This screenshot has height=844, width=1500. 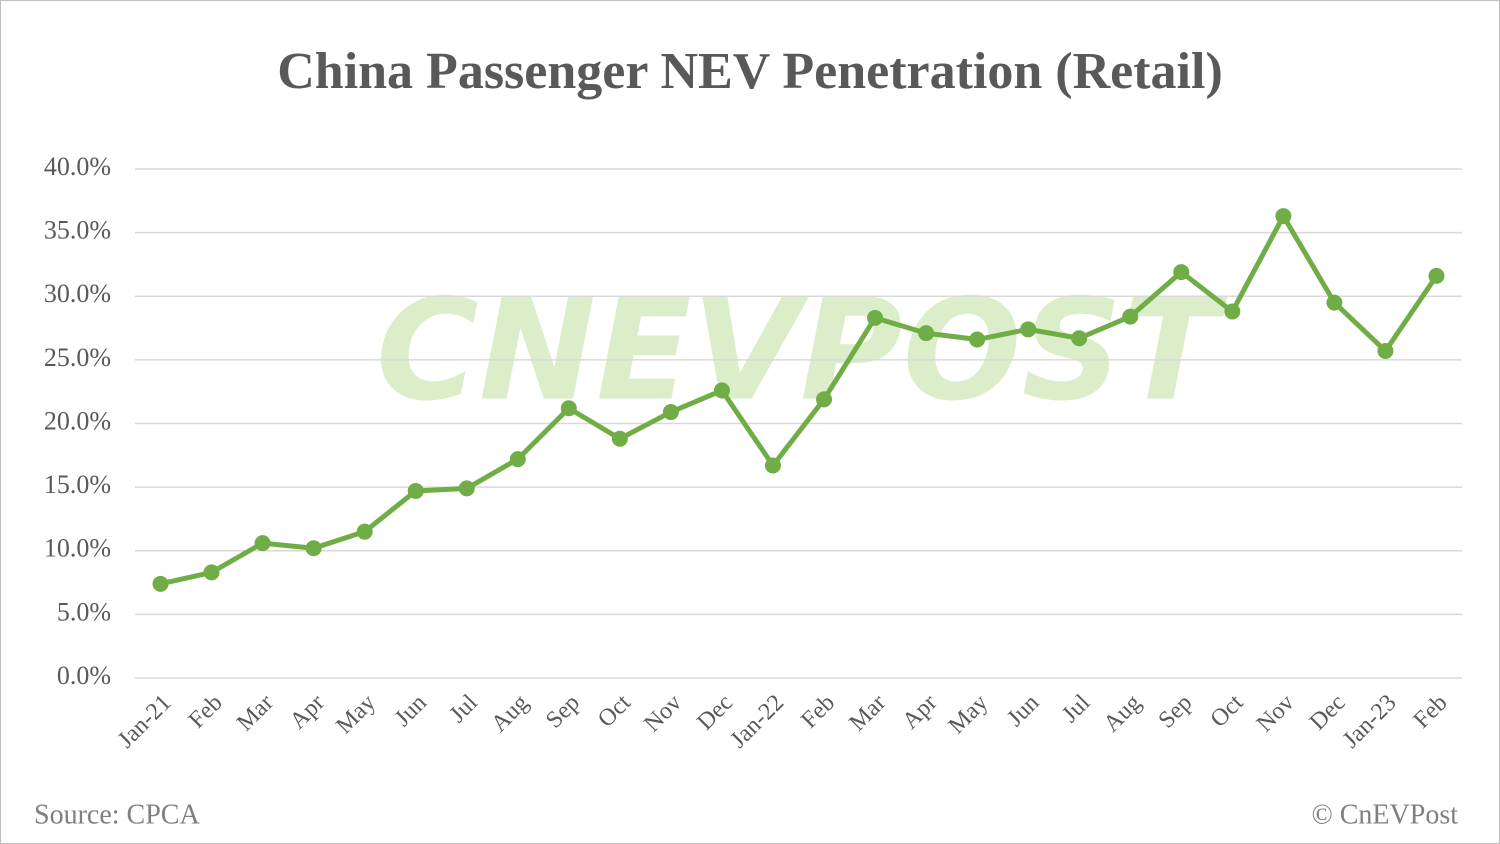 I want to click on y-tick-label: 20.0%, so click(x=77, y=420).